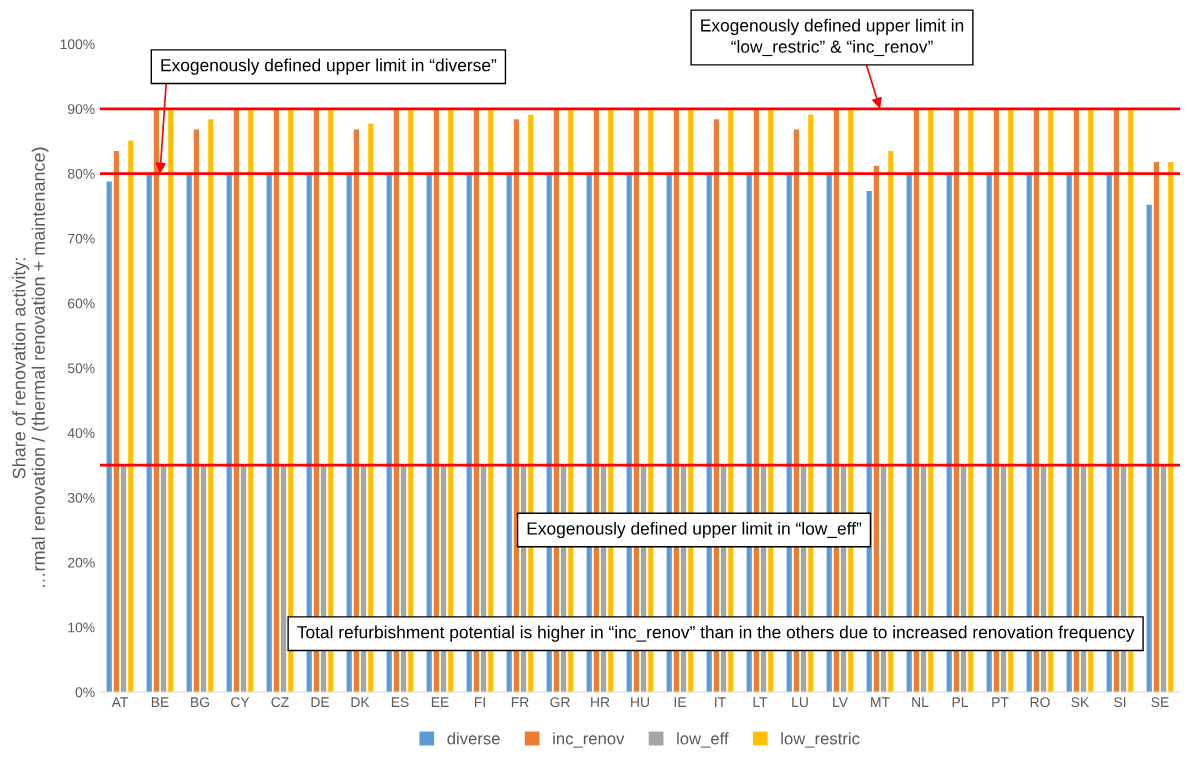 The width and height of the screenshot is (1188, 760). What do you see at coordinates (880, 702) in the screenshot?
I see `x-tick-label: MT` at bounding box center [880, 702].